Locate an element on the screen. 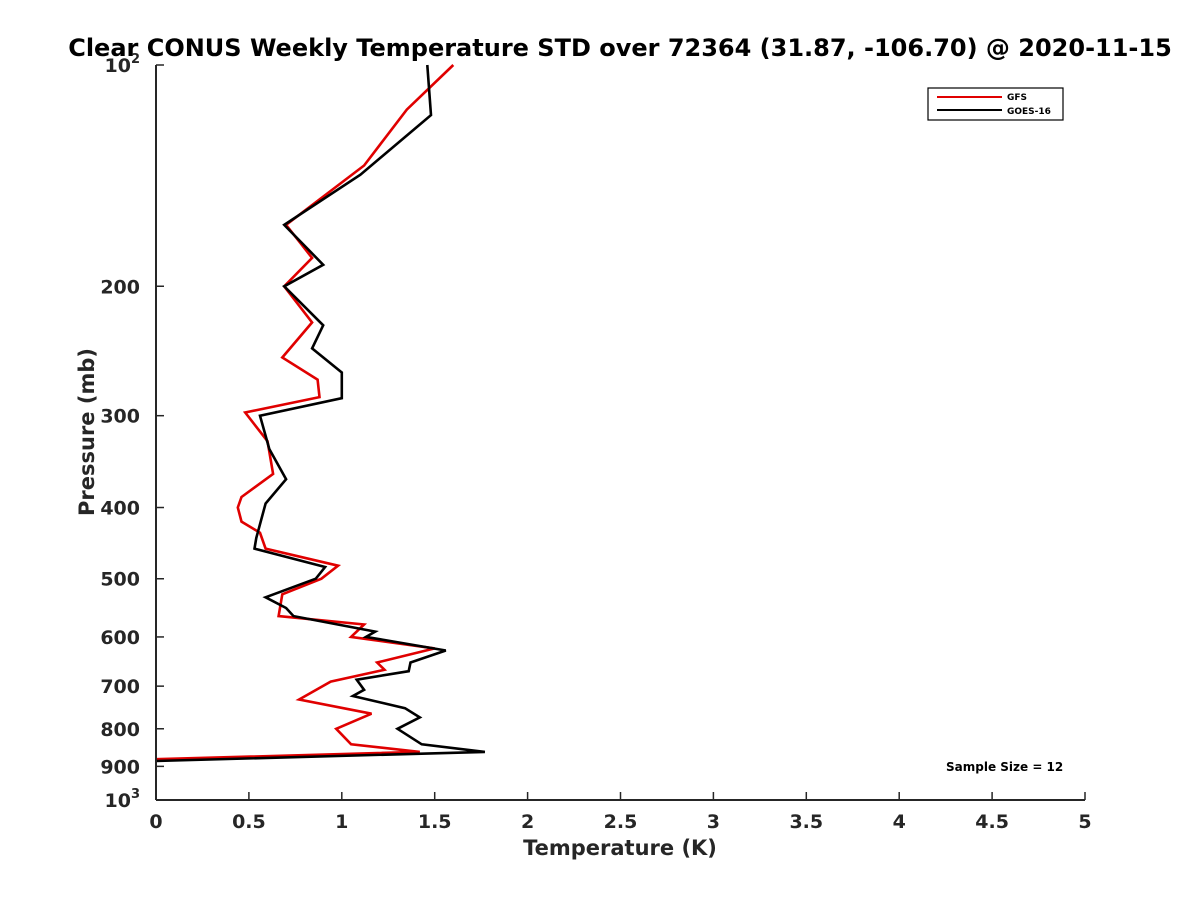 The image size is (1200, 900). y-tick-label: 500 is located at coordinates (120, 580).